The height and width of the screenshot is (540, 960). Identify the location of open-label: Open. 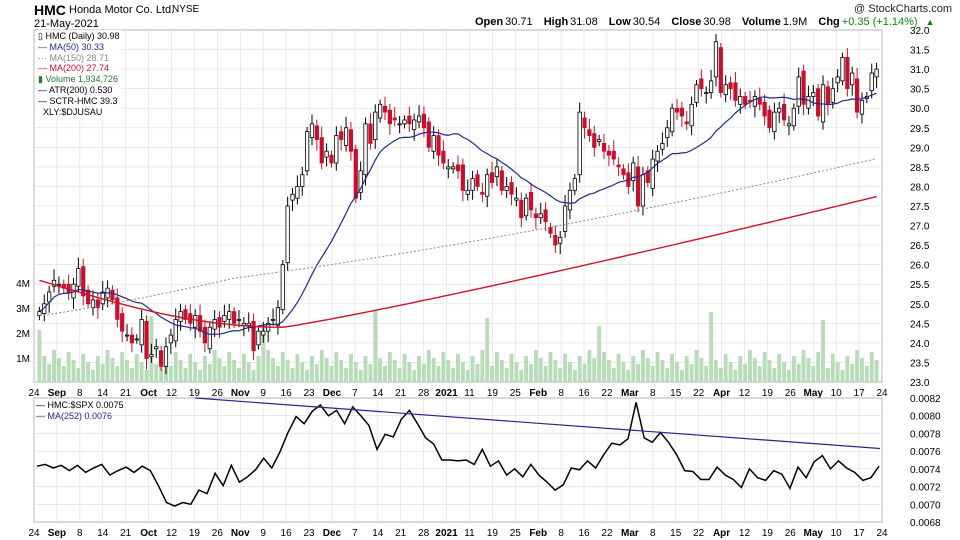
(489, 22).